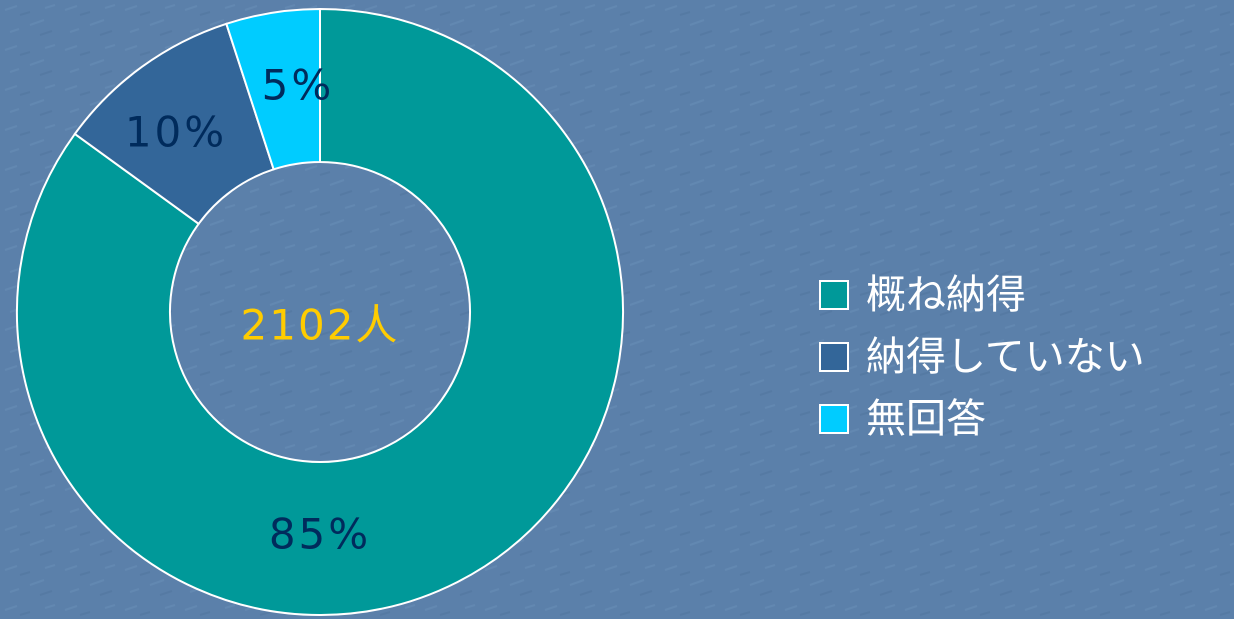 The width and height of the screenshot is (1234, 619). What do you see at coordinates (298, 85) in the screenshot?
I see `data-label: 5%` at bounding box center [298, 85].